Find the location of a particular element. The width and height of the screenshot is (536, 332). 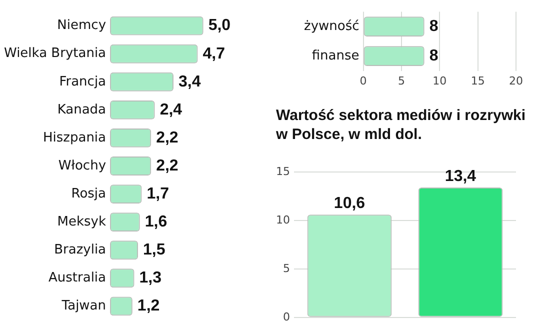

y-tick-label: Hiszpania is located at coordinates (74, 138).